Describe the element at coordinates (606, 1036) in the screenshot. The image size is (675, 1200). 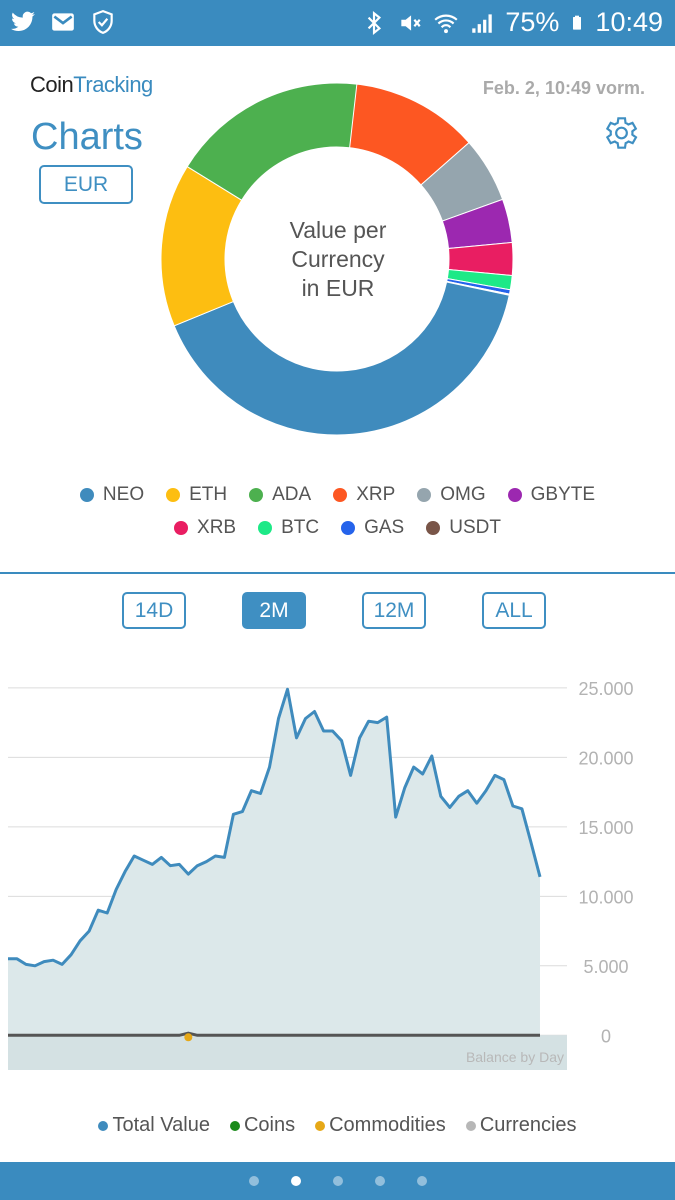
I see `y-tick-label: 0` at that location.